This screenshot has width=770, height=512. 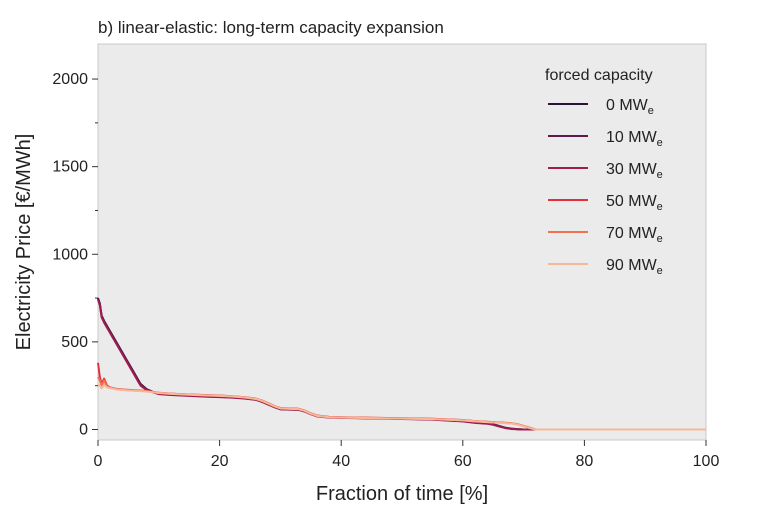 I want to click on legend-entry-label: 30 MW, so click(x=632, y=169).